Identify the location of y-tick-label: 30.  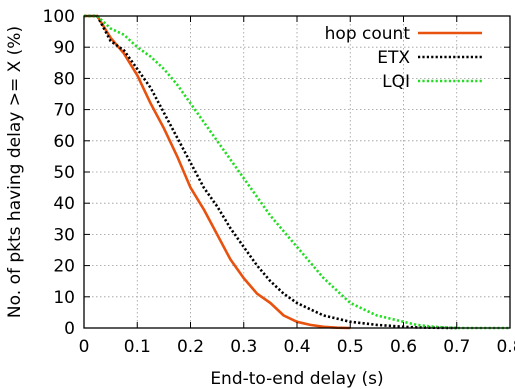
(64, 235).